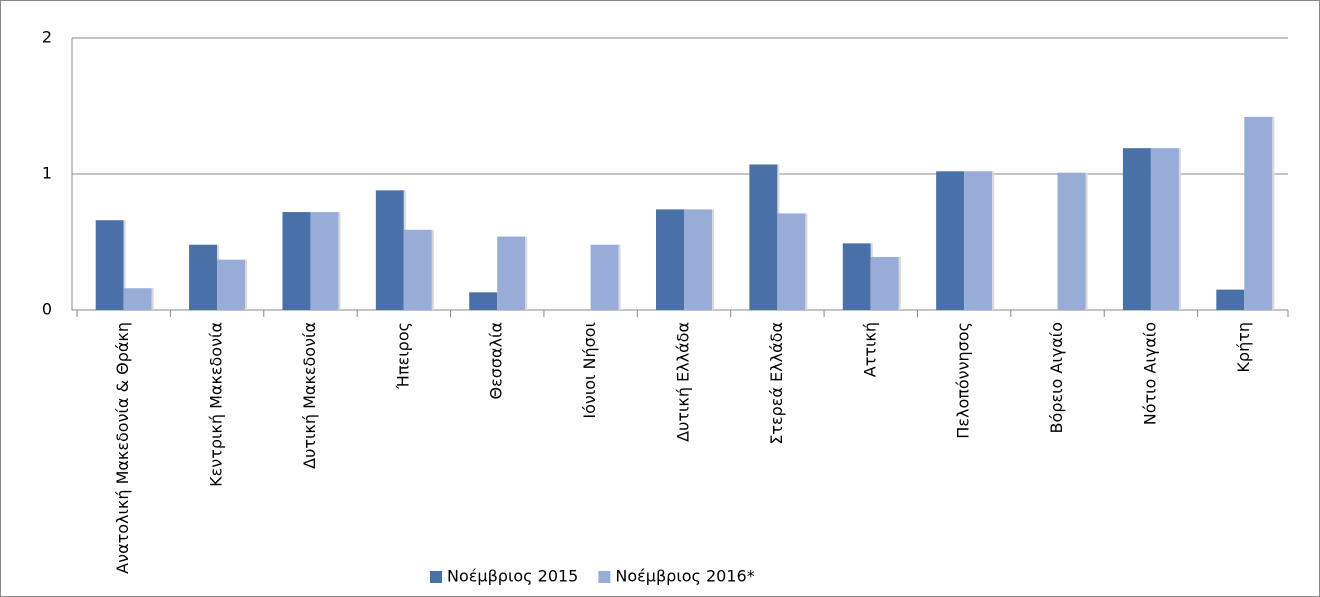  What do you see at coordinates (512, 576) in the screenshot?
I see `legend-label: Νοέμβριος 2015` at bounding box center [512, 576].